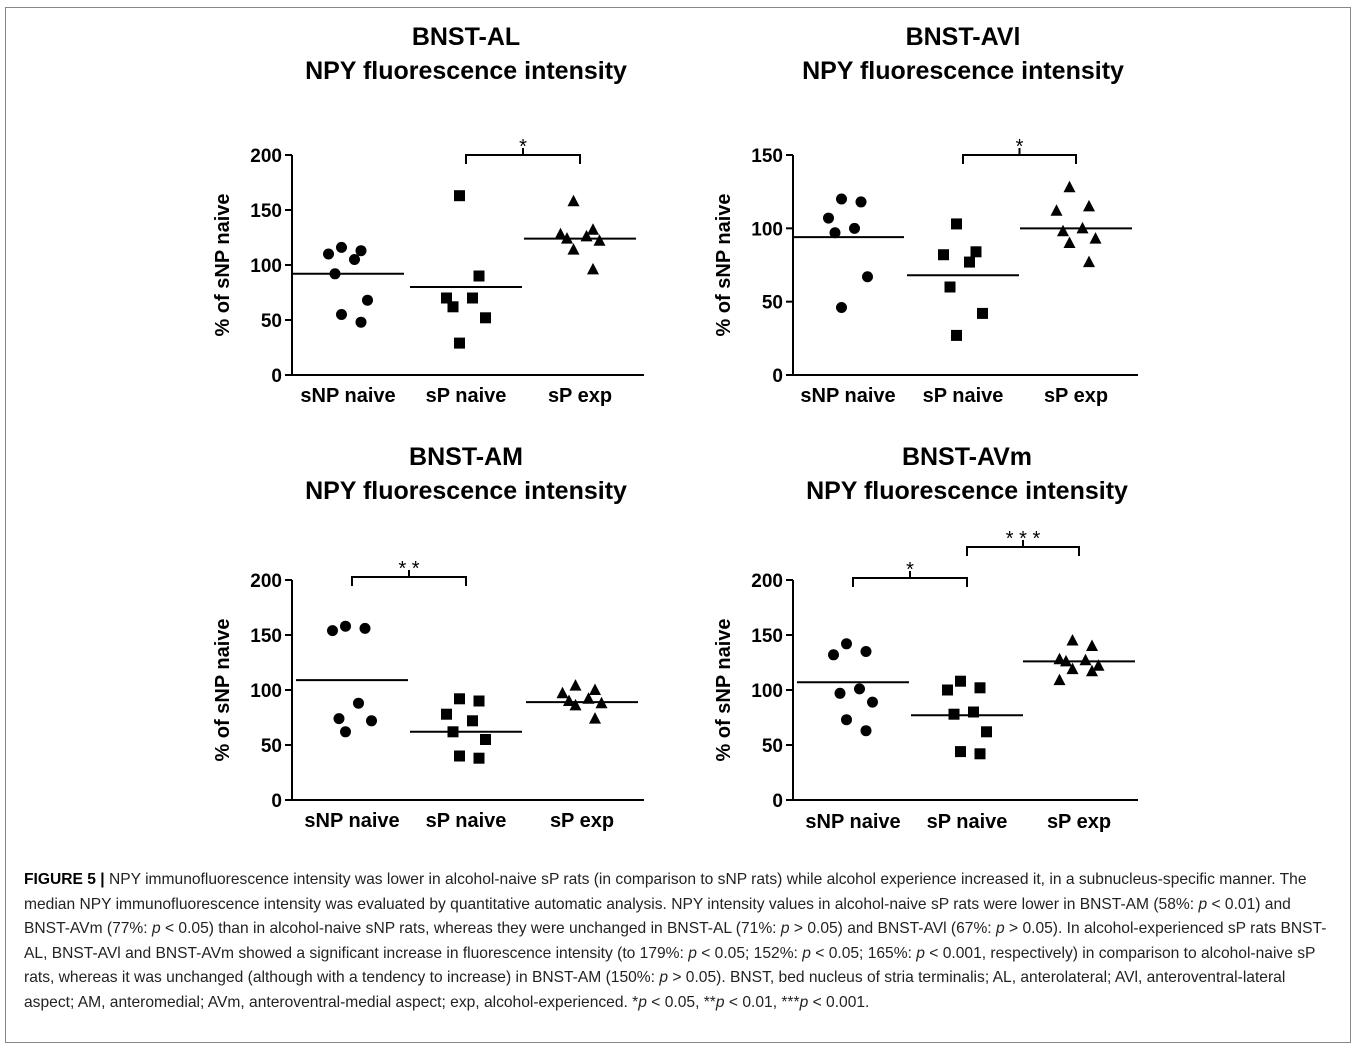 The width and height of the screenshot is (1358, 1049). Describe the element at coordinates (749, 953) in the screenshot. I see `caption-text: < 0.05; 152%:` at that location.